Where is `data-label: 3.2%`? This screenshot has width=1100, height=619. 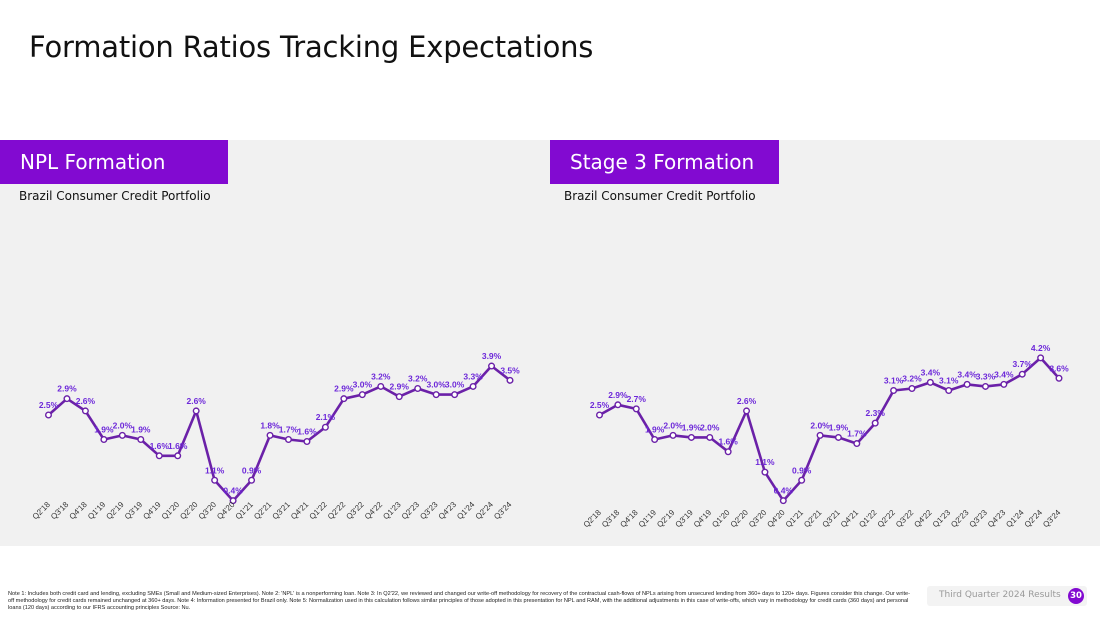
data-label: 3.2% is located at coordinates (381, 376).